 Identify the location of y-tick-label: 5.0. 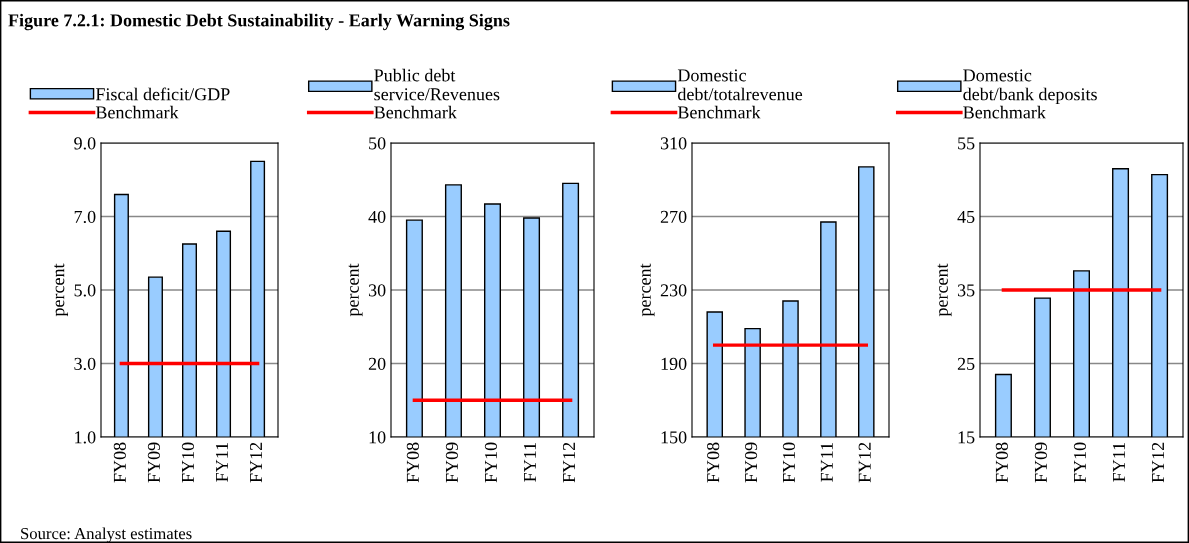
(85, 290).